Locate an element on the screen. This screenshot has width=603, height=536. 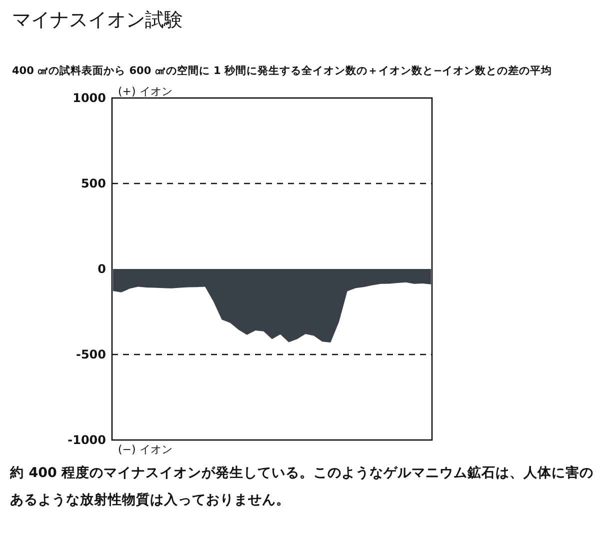
chart-title: マイナスイオン試験 is located at coordinates (97, 20).